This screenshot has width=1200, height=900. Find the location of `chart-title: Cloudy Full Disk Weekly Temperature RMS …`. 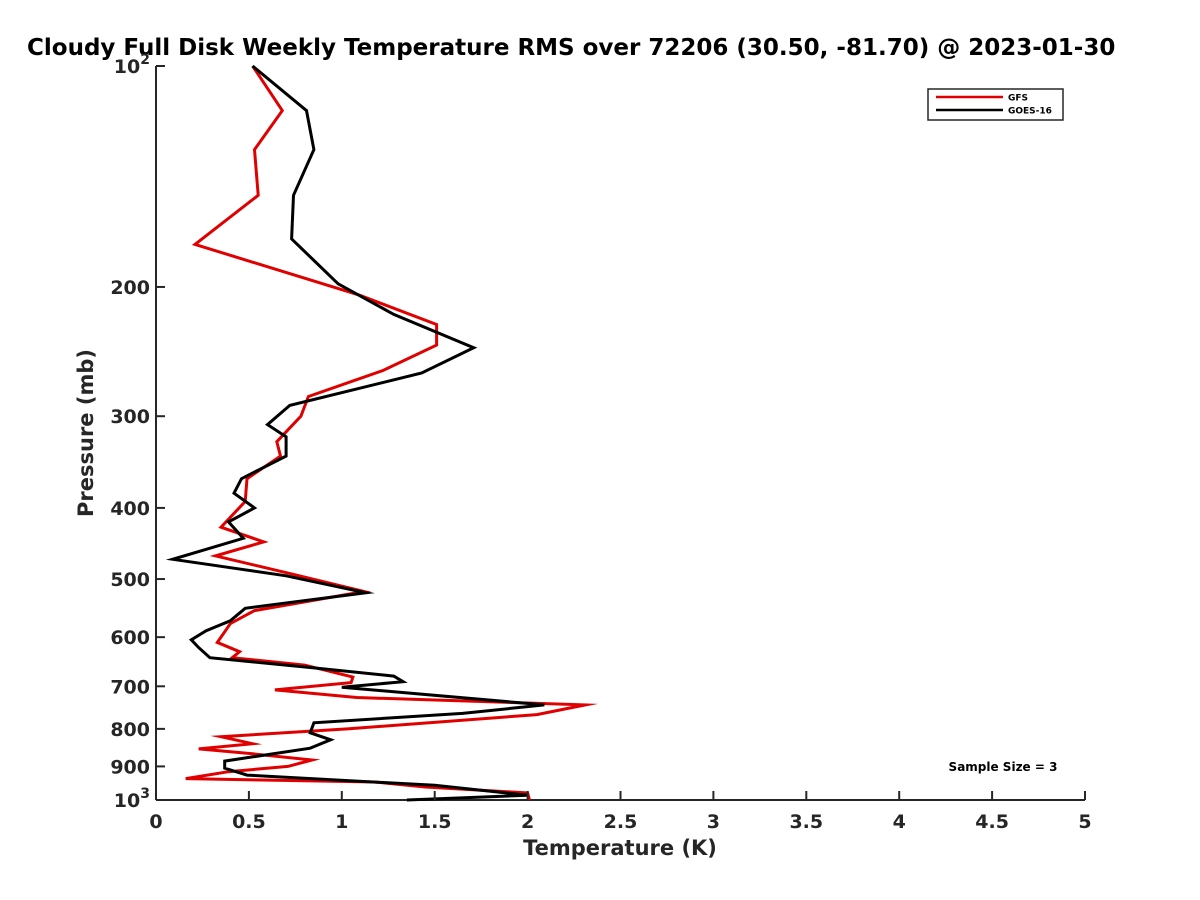

chart-title: Cloudy Full Disk Weekly Temperature RMS … is located at coordinates (571, 48).